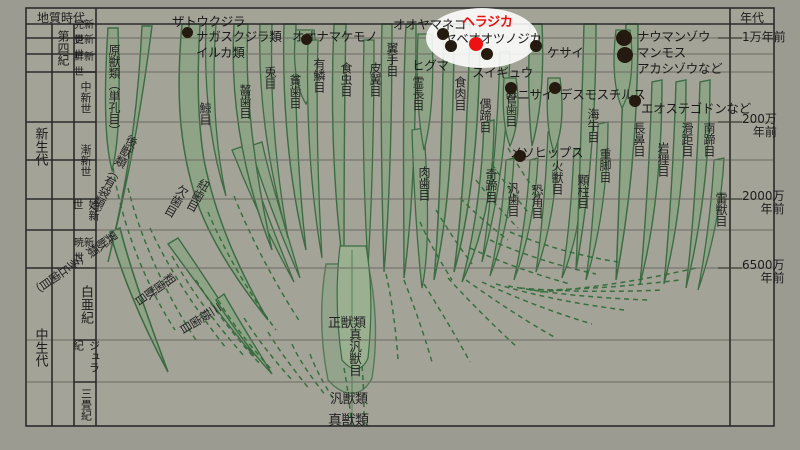  Describe the element at coordinates (674, 36) in the screenshot. I see `species-label-naumanzou: ナウマンゾウ` at that location.